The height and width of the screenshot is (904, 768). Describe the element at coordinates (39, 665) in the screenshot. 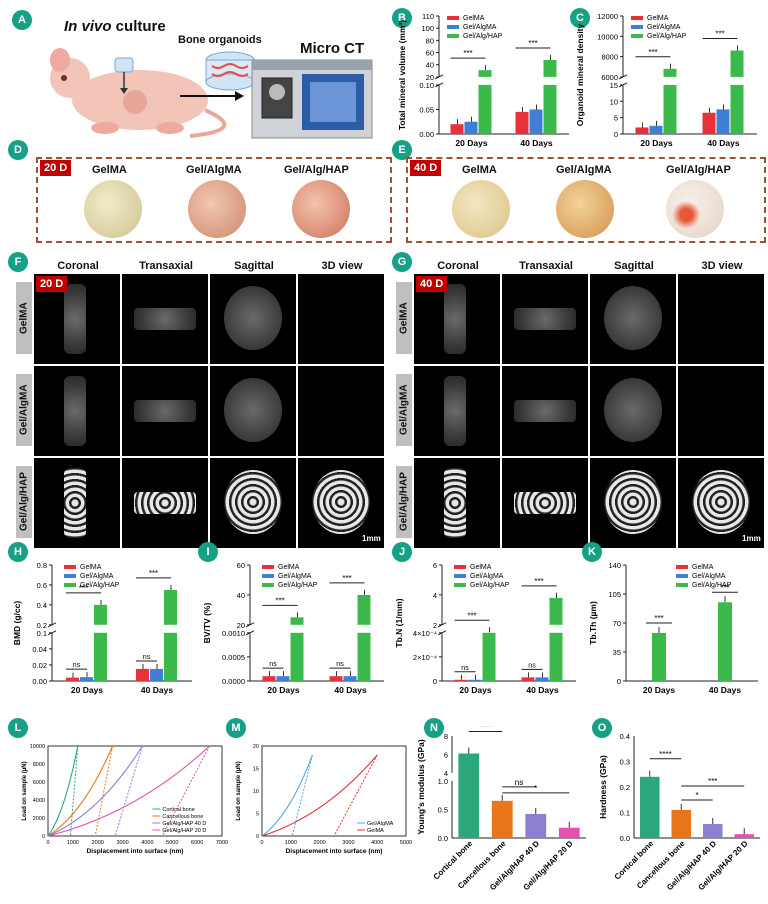

I see `y-tick-label: 0.02` at that location.